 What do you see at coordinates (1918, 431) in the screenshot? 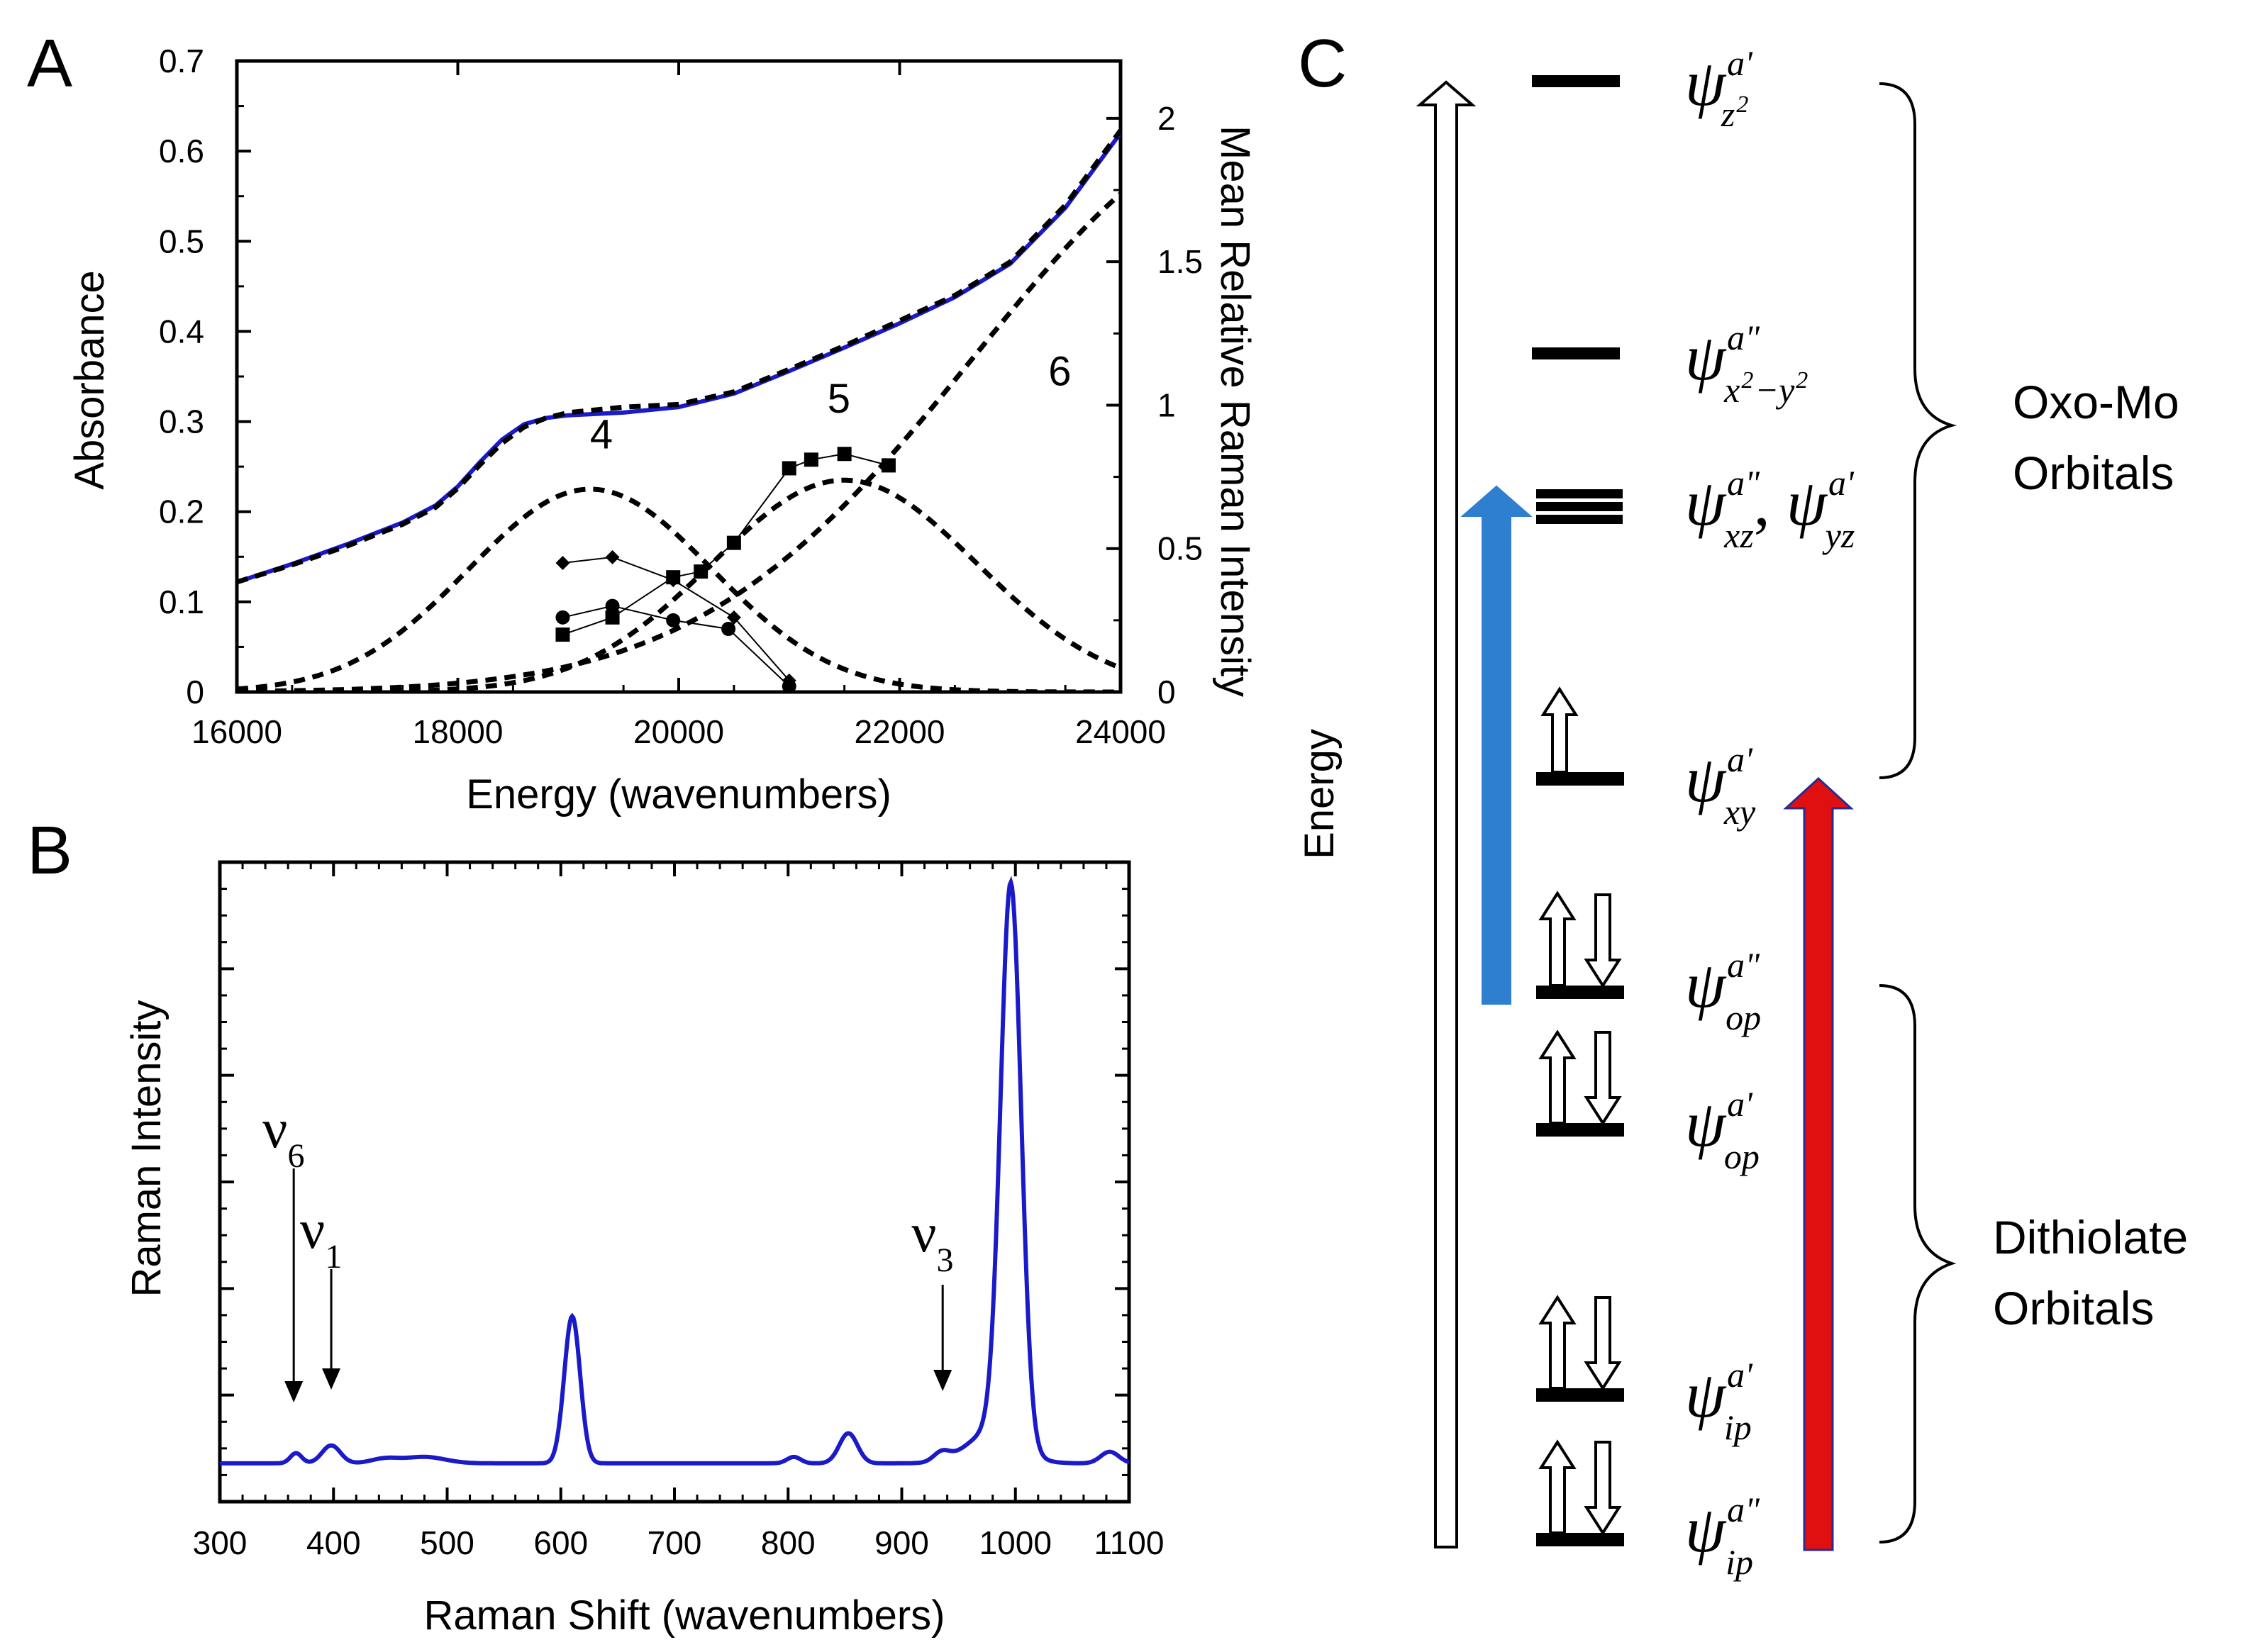
I see `brace-oxo-mo` at bounding box center [1918, 431].